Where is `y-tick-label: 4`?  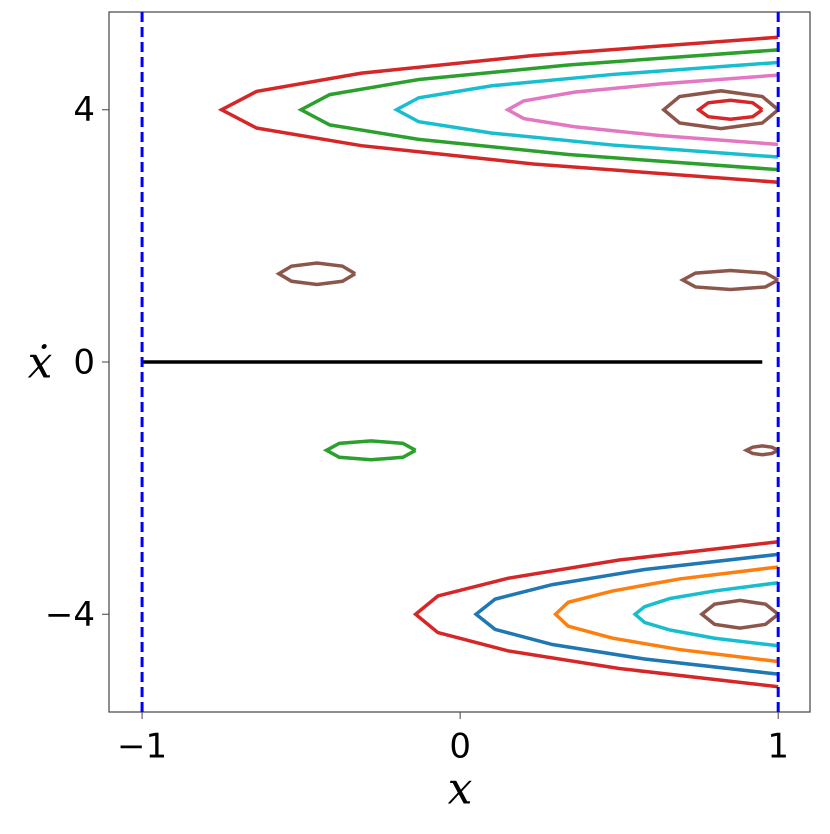 y-tick-label: 4 is located at coordinates (84, 110).